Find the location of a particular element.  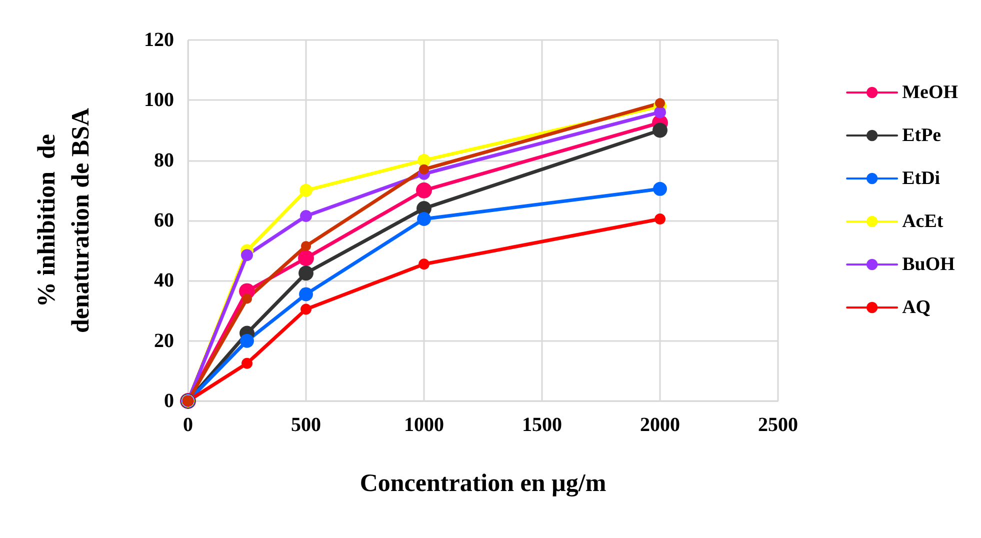

legend-label: EtPe is located at coordinates (922, 135).